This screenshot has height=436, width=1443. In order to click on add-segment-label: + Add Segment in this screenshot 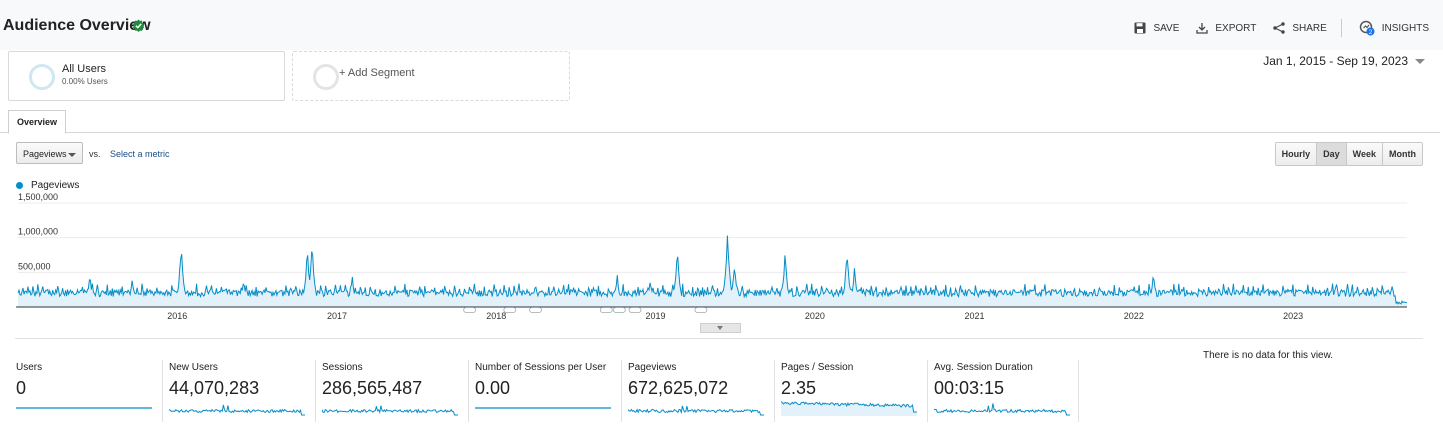, I will do `click(377, 73)`.